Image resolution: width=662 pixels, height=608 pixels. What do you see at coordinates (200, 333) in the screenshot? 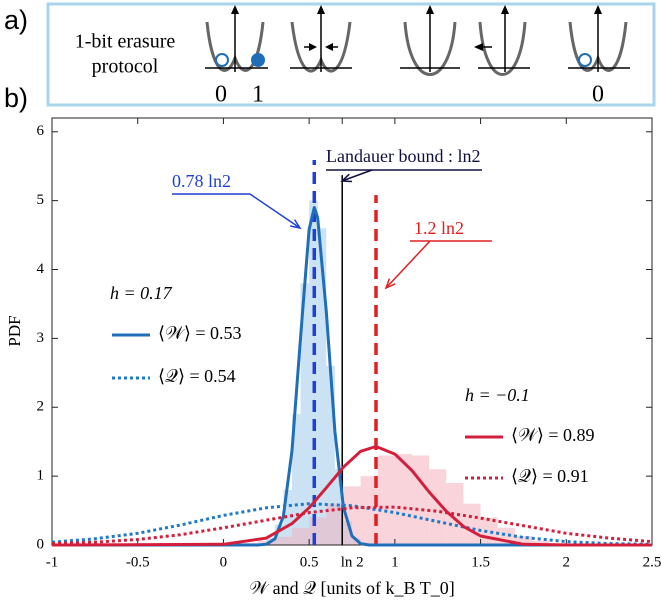
I see `legend-label: ⟨𝒲⟩ = 0.53` at bounding box center [200, 333].